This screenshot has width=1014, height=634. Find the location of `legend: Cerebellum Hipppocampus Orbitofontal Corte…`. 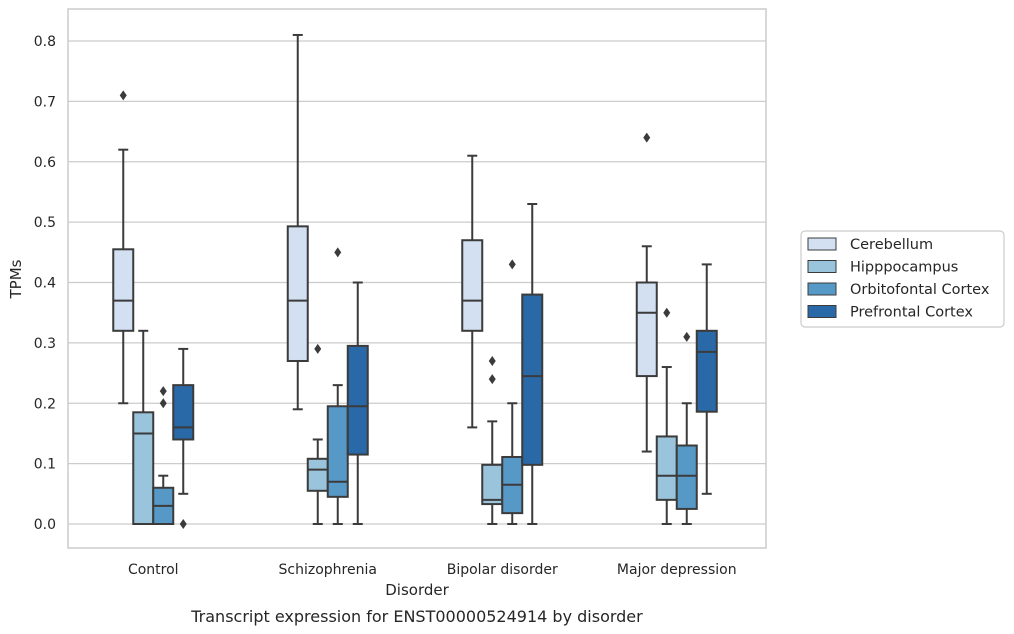

legend: Cerebellum Hipppocampus Orbitofontal Corte… is located at coordinates (902, 279).